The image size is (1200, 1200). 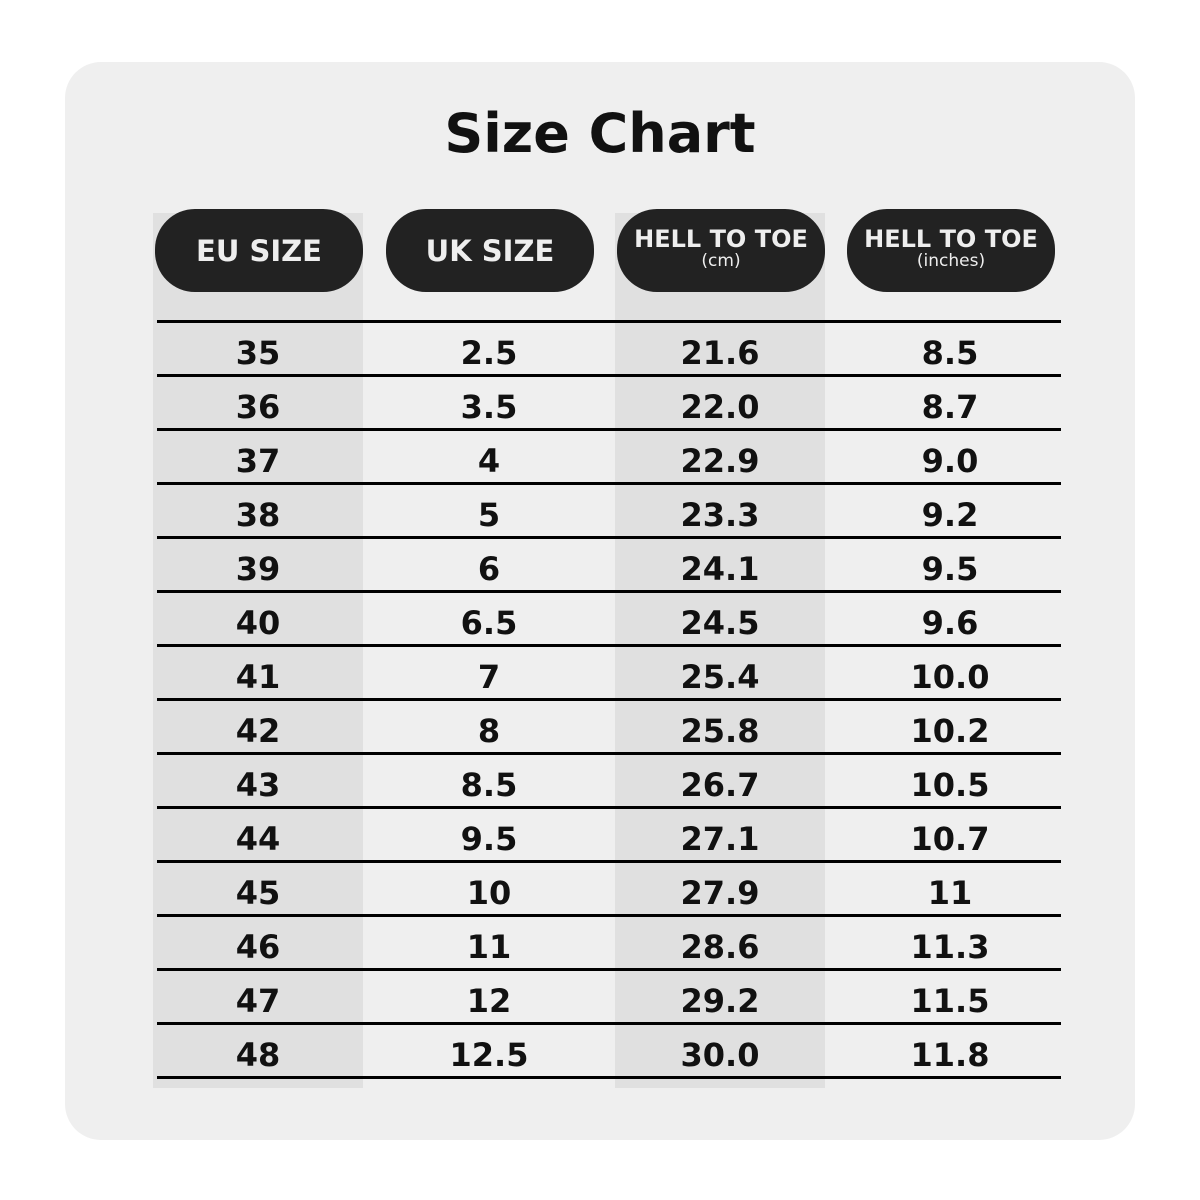 I want to click on table-cell: 46, so click(x=258, y=947).